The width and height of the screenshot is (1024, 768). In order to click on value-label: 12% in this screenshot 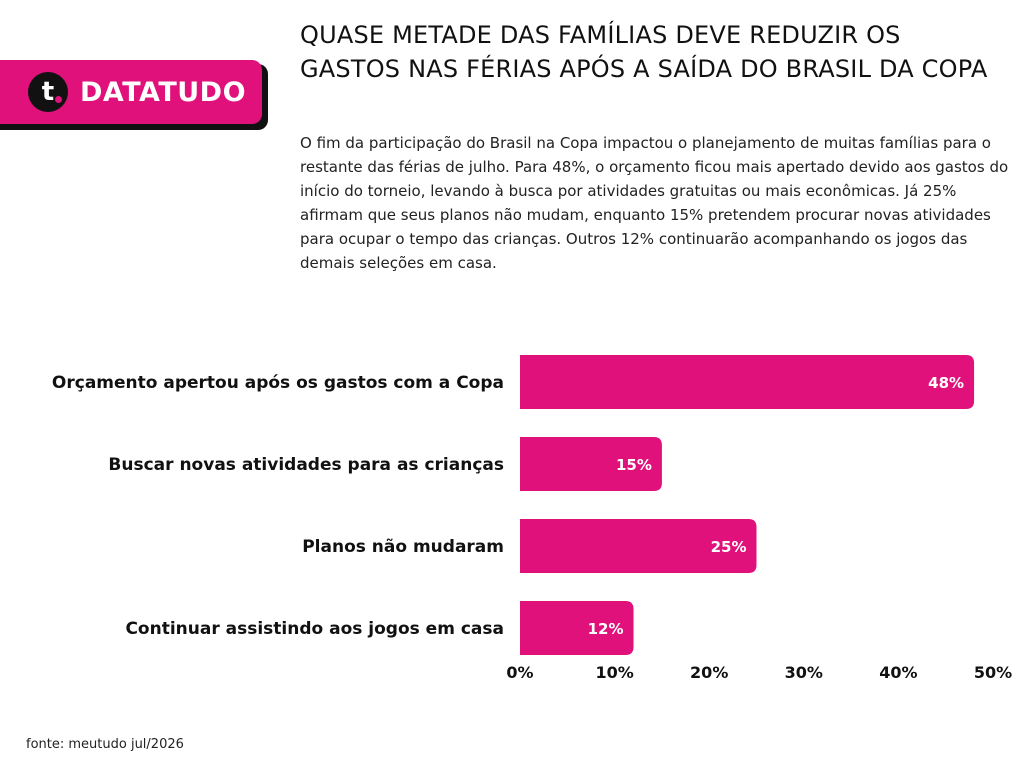, I will do `click(606, 629)`.